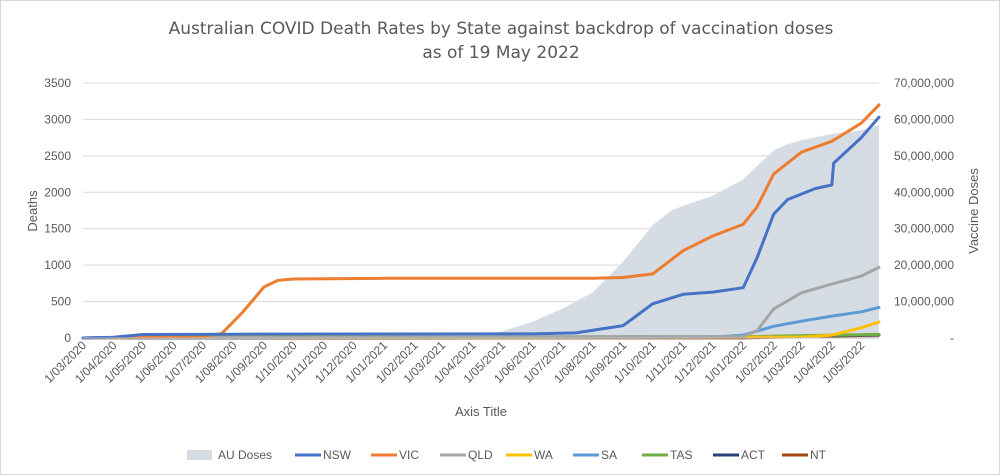 Image resolution: width=1000 pixels, height=476 pixels. I want to click on legend-item-qld: QLD, so click(466, 455).